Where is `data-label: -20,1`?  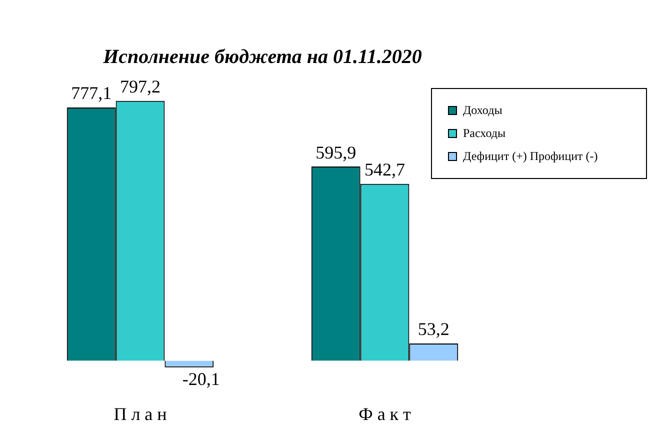 data-label: -20,1 is located at coordinates (201, 379).